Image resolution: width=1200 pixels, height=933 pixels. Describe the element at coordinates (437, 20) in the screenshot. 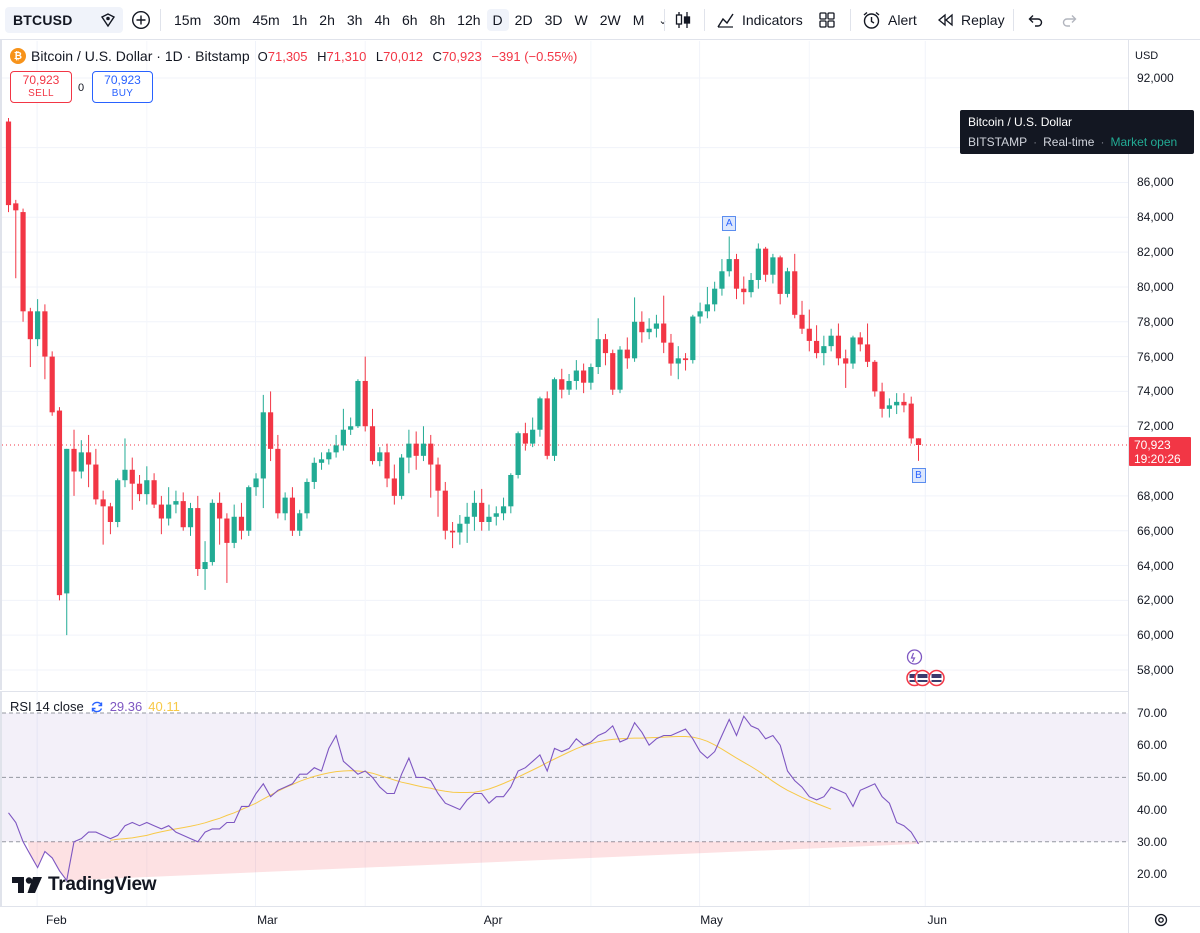

I see `interval-8h: 8h` at that location.